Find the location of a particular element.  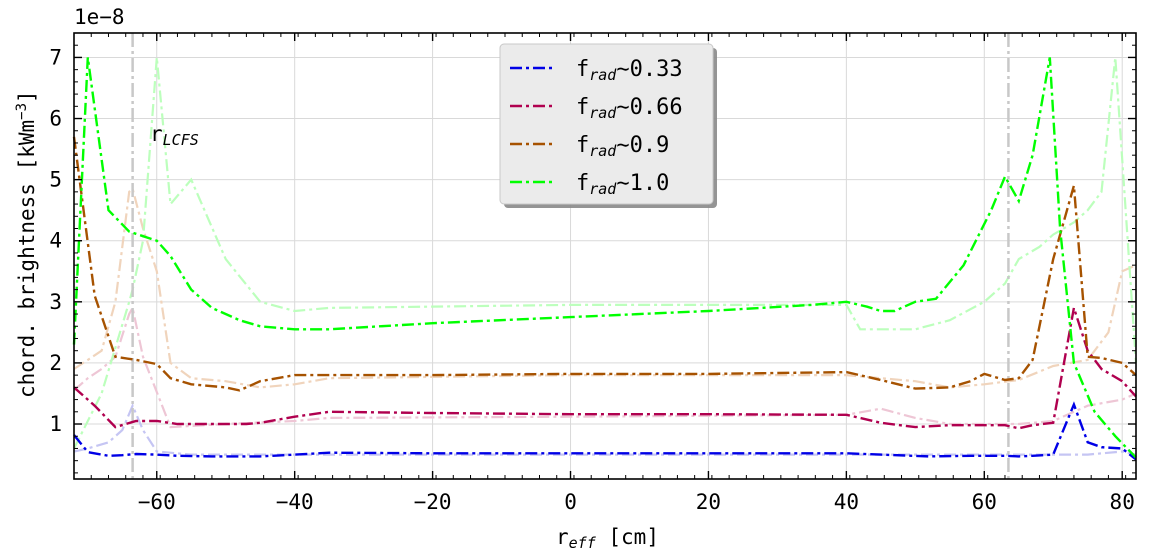

y-tick-label: 5 is located at coordinates (55, 180).